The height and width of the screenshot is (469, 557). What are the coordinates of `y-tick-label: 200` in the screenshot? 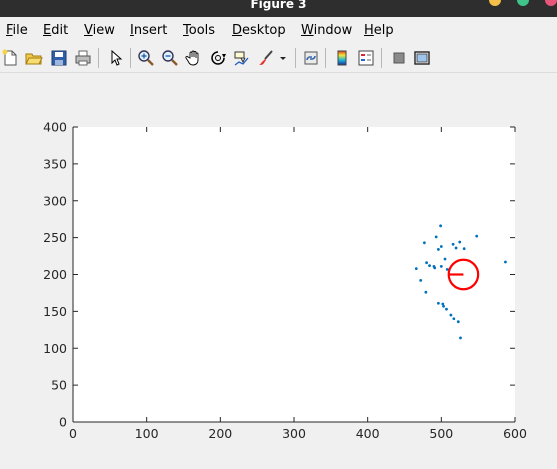 It's located at (55, 274).